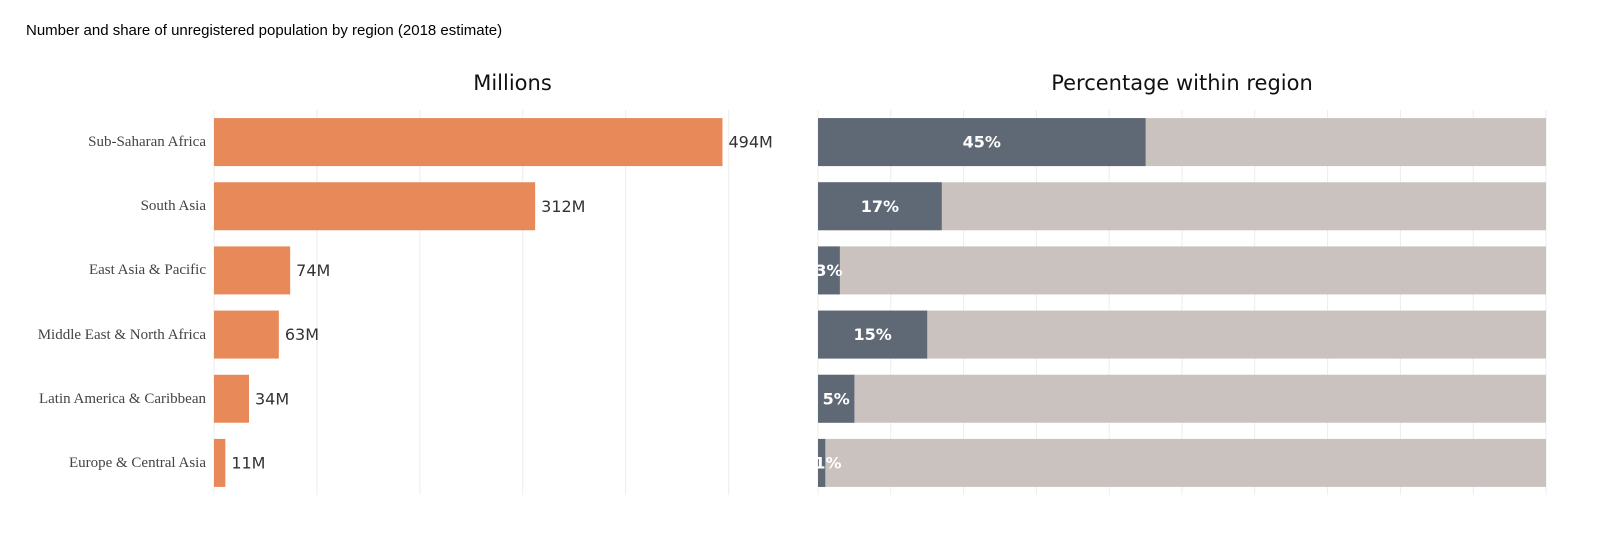  What do you see at coordinates (121, 334) in the screenshot?
I see `category-label: Middle East & North Africa` at bounding box center [121, 334].